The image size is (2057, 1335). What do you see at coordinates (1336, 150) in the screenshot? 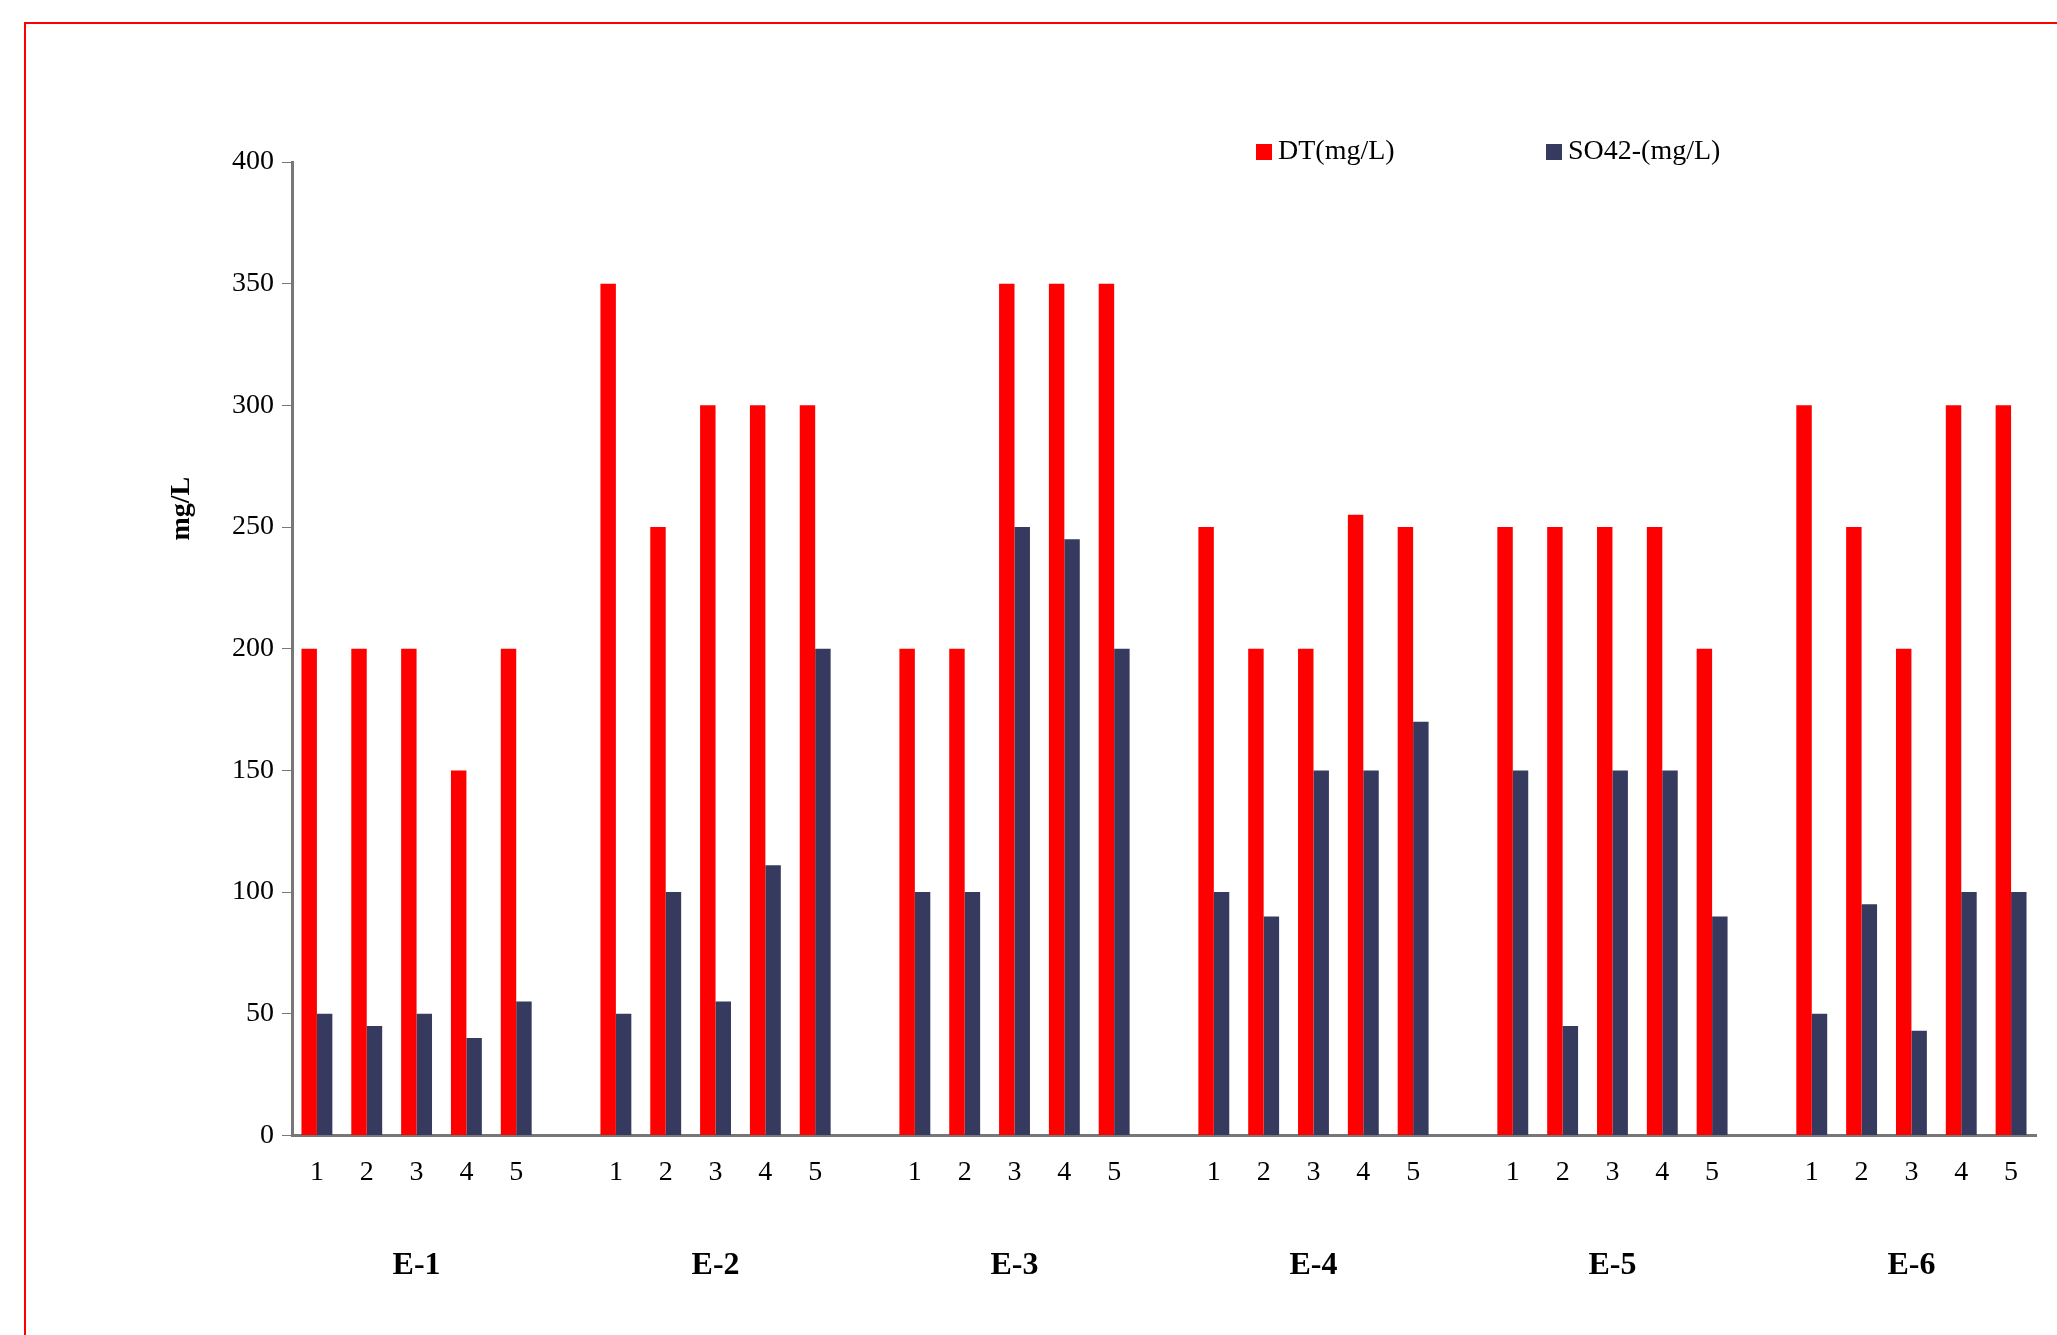
I see `legend-label: DT(mg/L)` at bounding box center [1336, 150].